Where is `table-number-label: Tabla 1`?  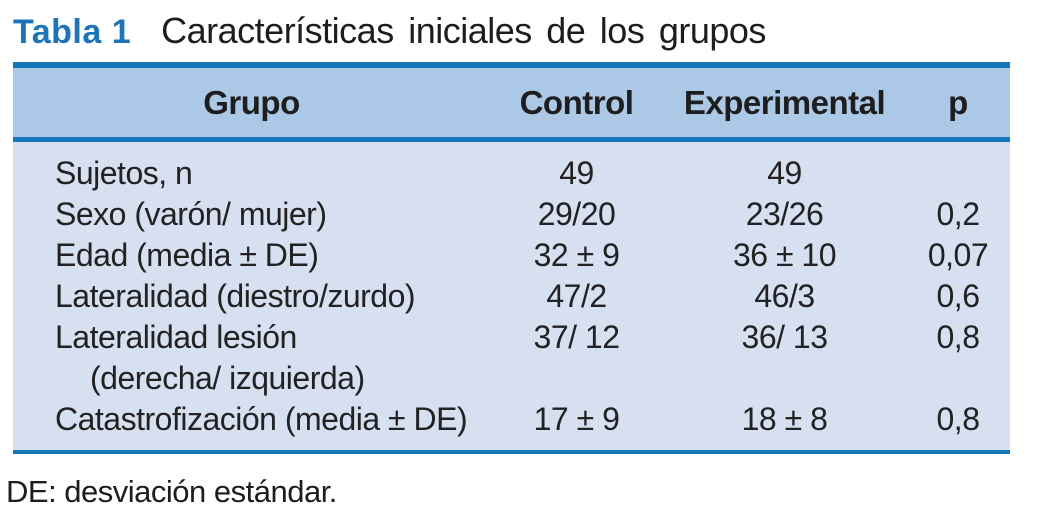 table-number-label: Tabla 1 is located at coordinates (72, 32).